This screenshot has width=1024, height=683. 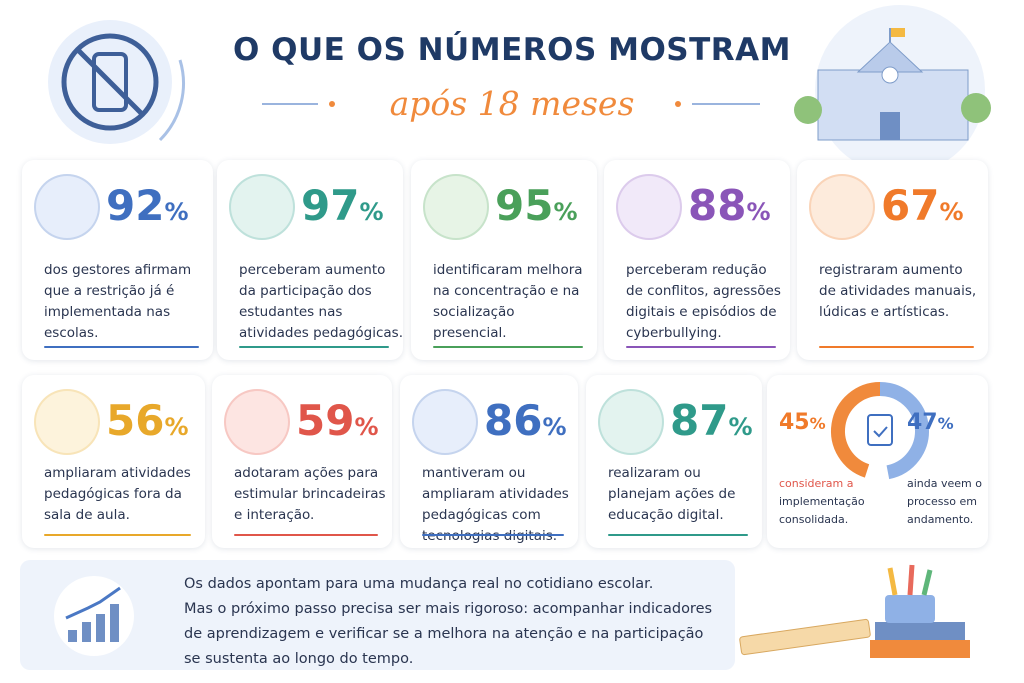 What do you see at coordinates (93, 603) in the screenshot?
I see `icon-arrow` at bounding box center [93, 603].